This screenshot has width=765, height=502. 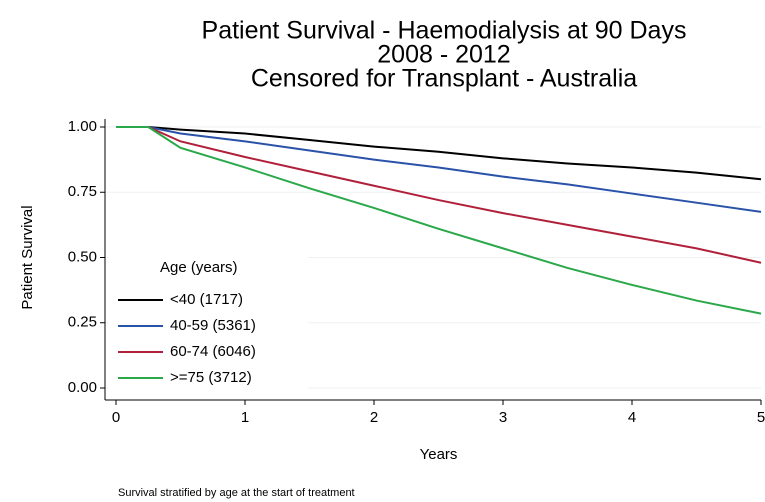 What do you see at coordinates (761, 417) in the screenshot?
I see `x-tick-label: 5` at bounding box center [761, 417].